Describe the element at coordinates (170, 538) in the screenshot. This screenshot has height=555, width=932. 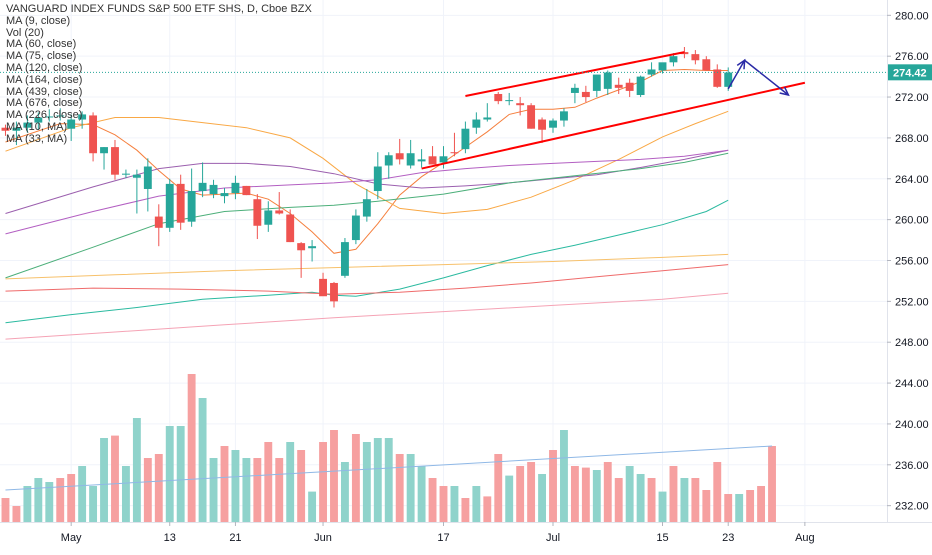
I see `time-tick-label: 13` at that location.